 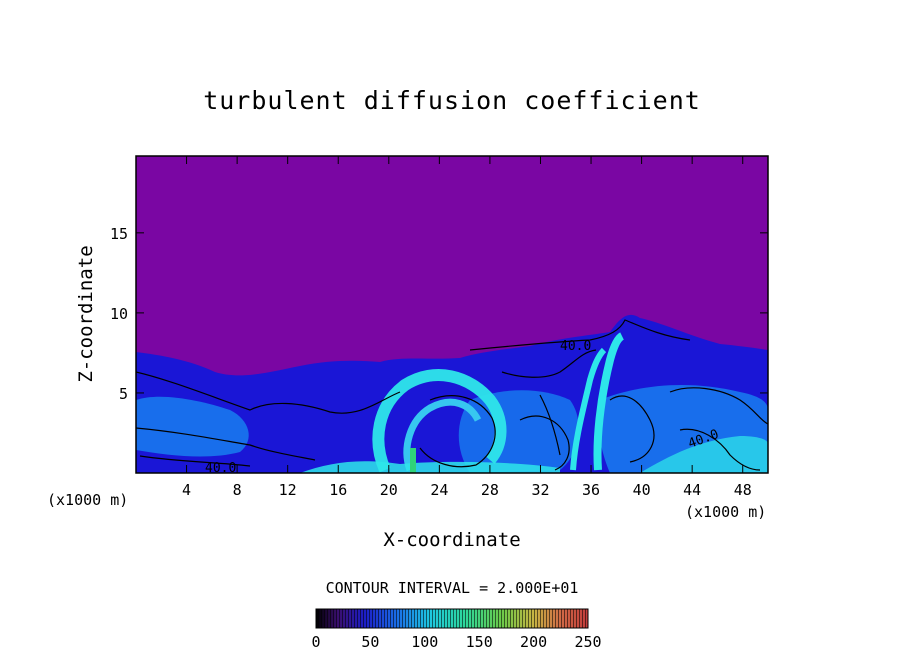 I want to click on colorbar-tick-label: 200, so click(x=533, y=642).